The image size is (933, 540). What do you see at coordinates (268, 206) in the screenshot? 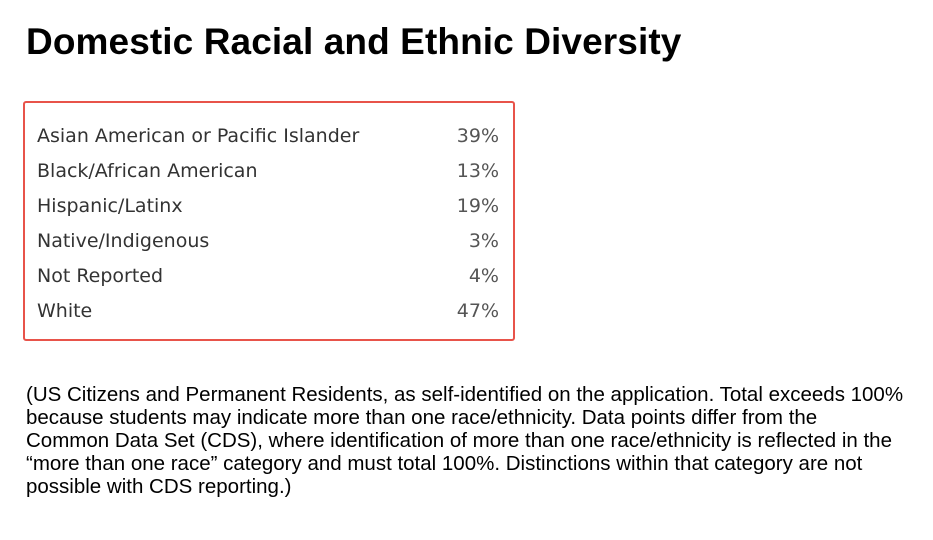
I see `table-row: Hispanic/Latinx 19%` at bounding box center [268, 206].